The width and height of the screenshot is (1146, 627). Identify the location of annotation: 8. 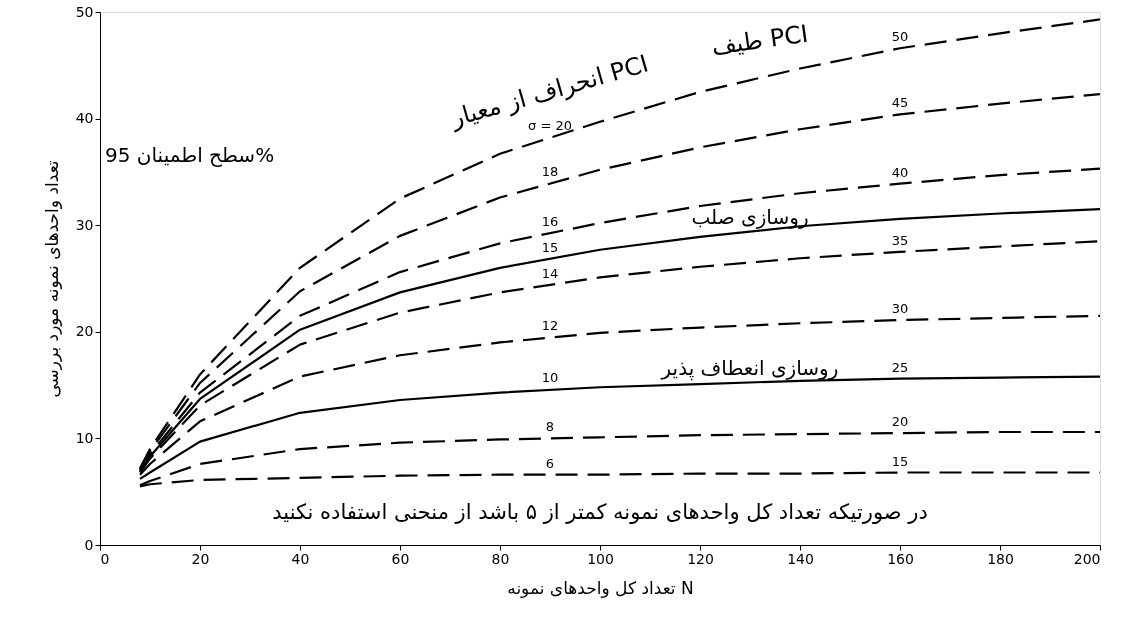
(550, 427).